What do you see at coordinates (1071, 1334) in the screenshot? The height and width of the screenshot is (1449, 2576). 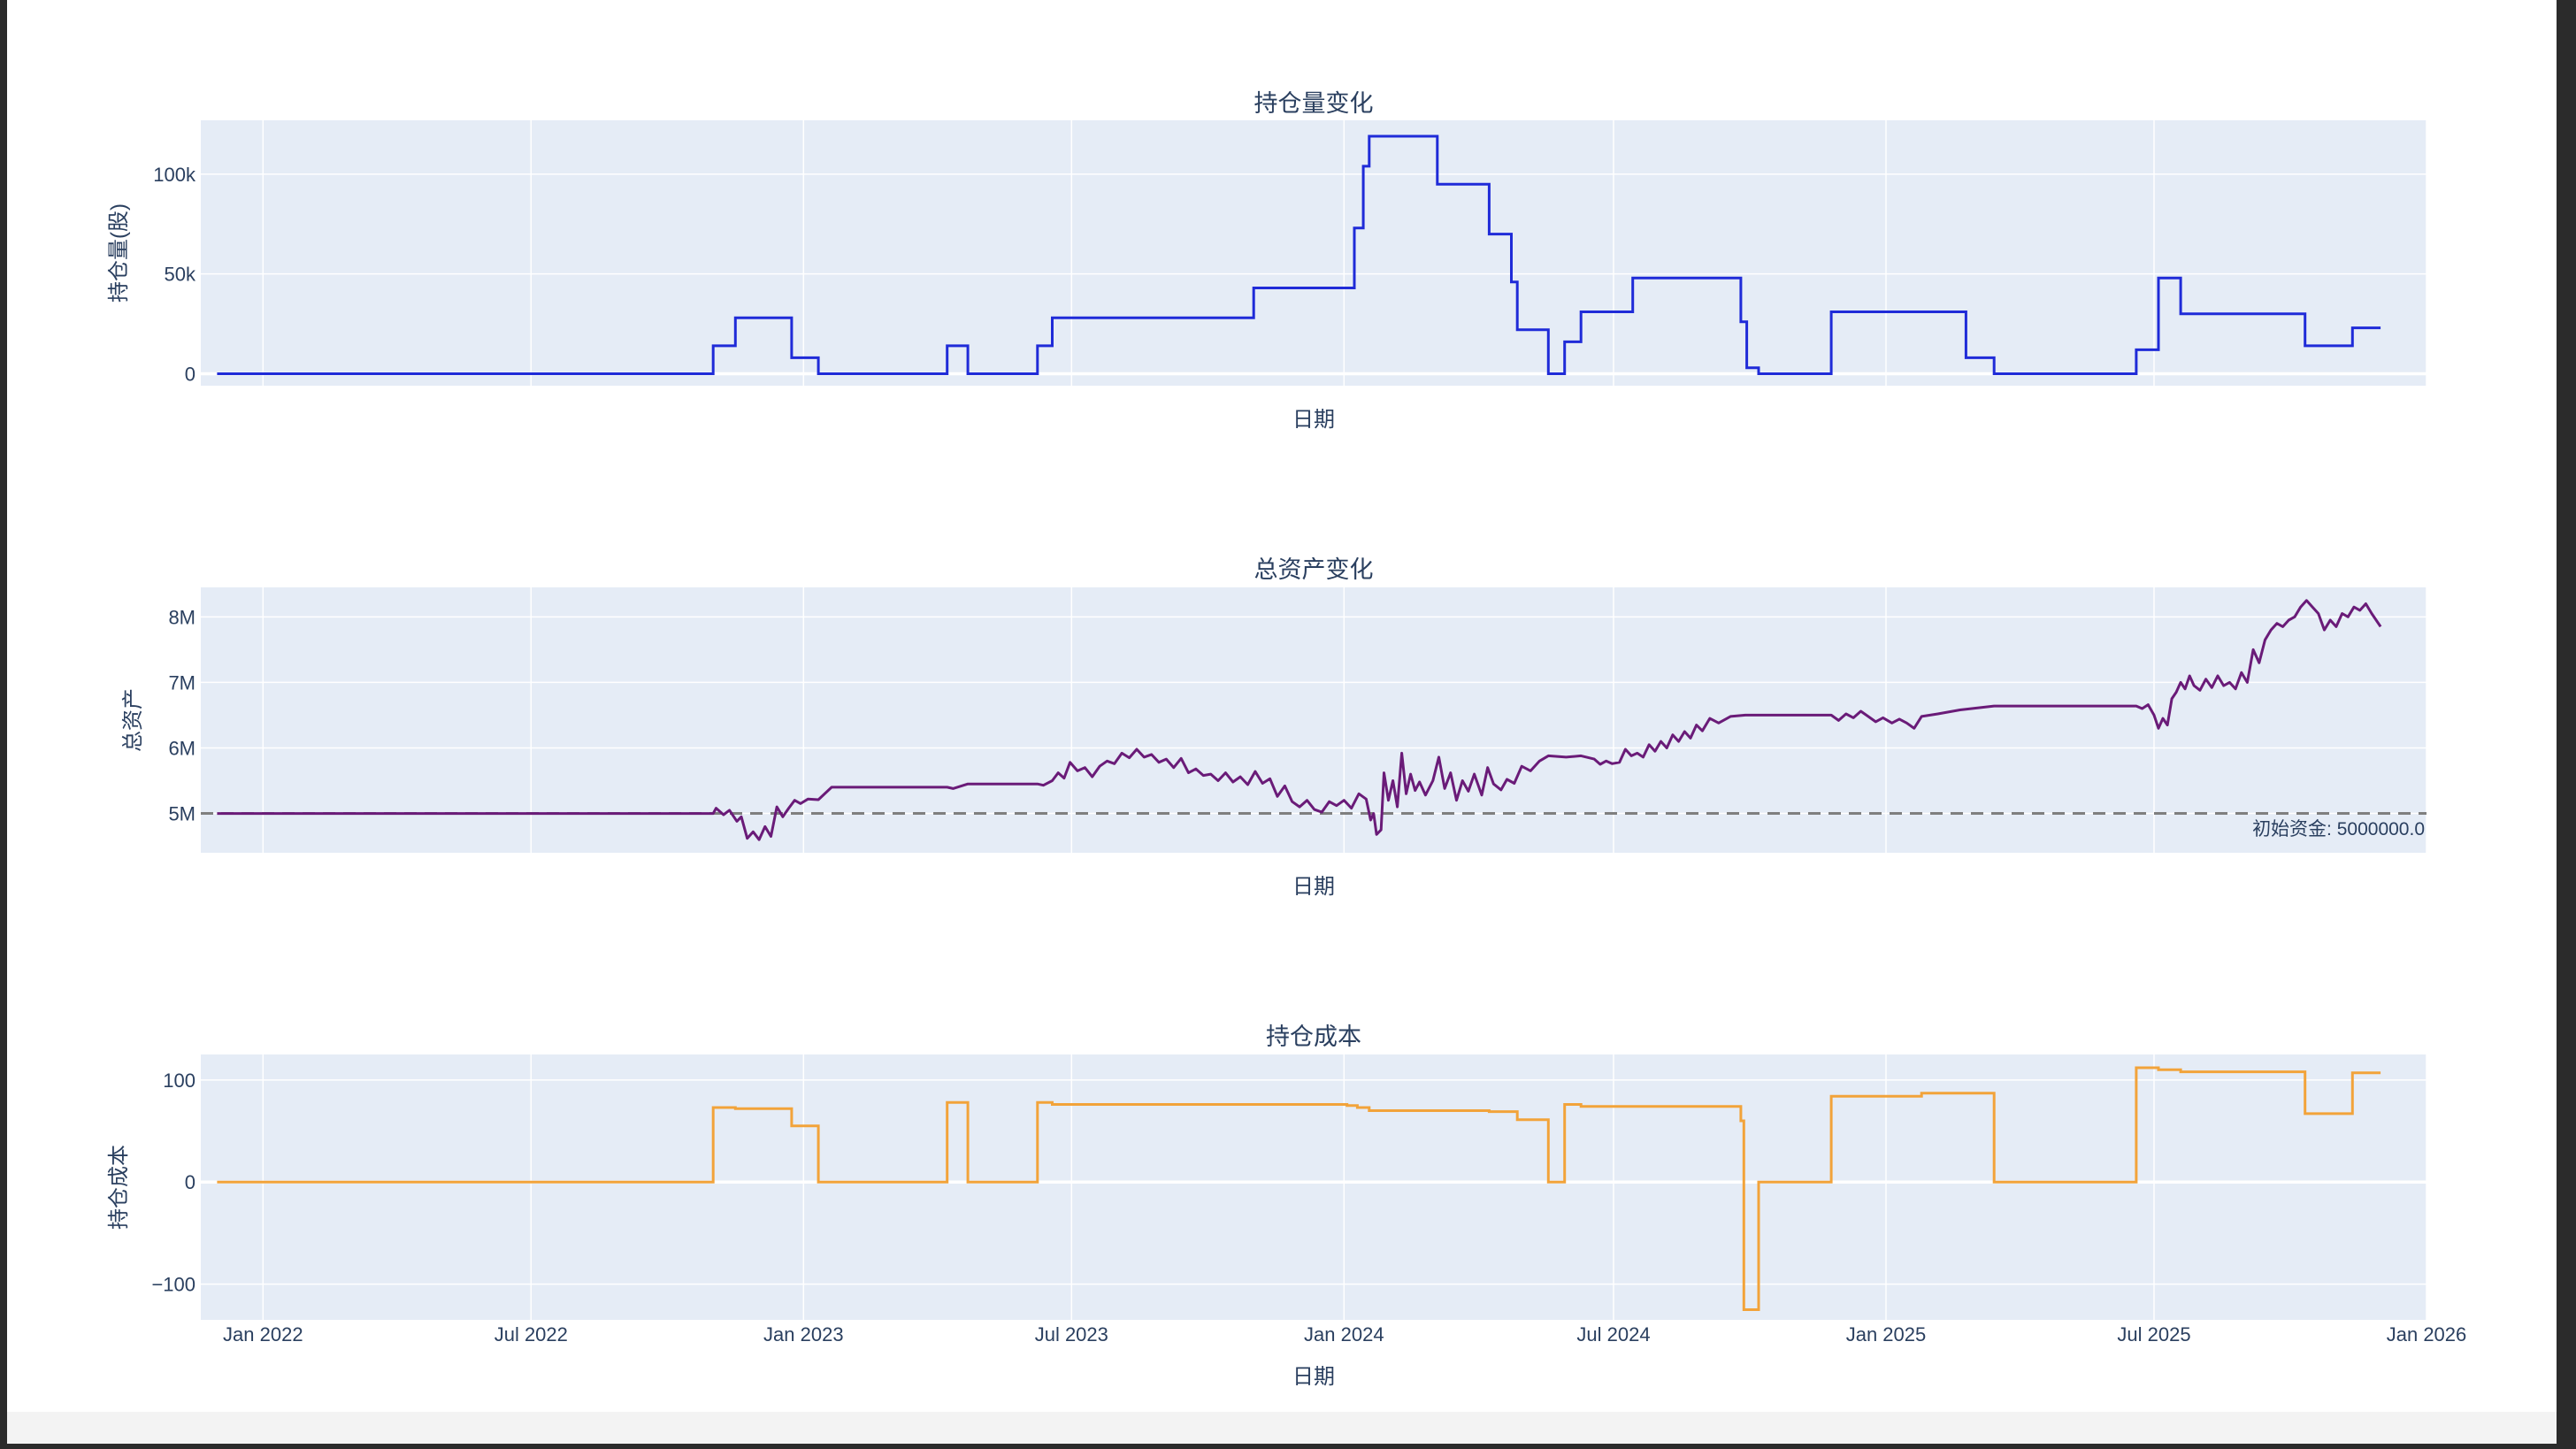 I see `x-tick-label: Jul 2023` at bounding box center [1071, 1334].